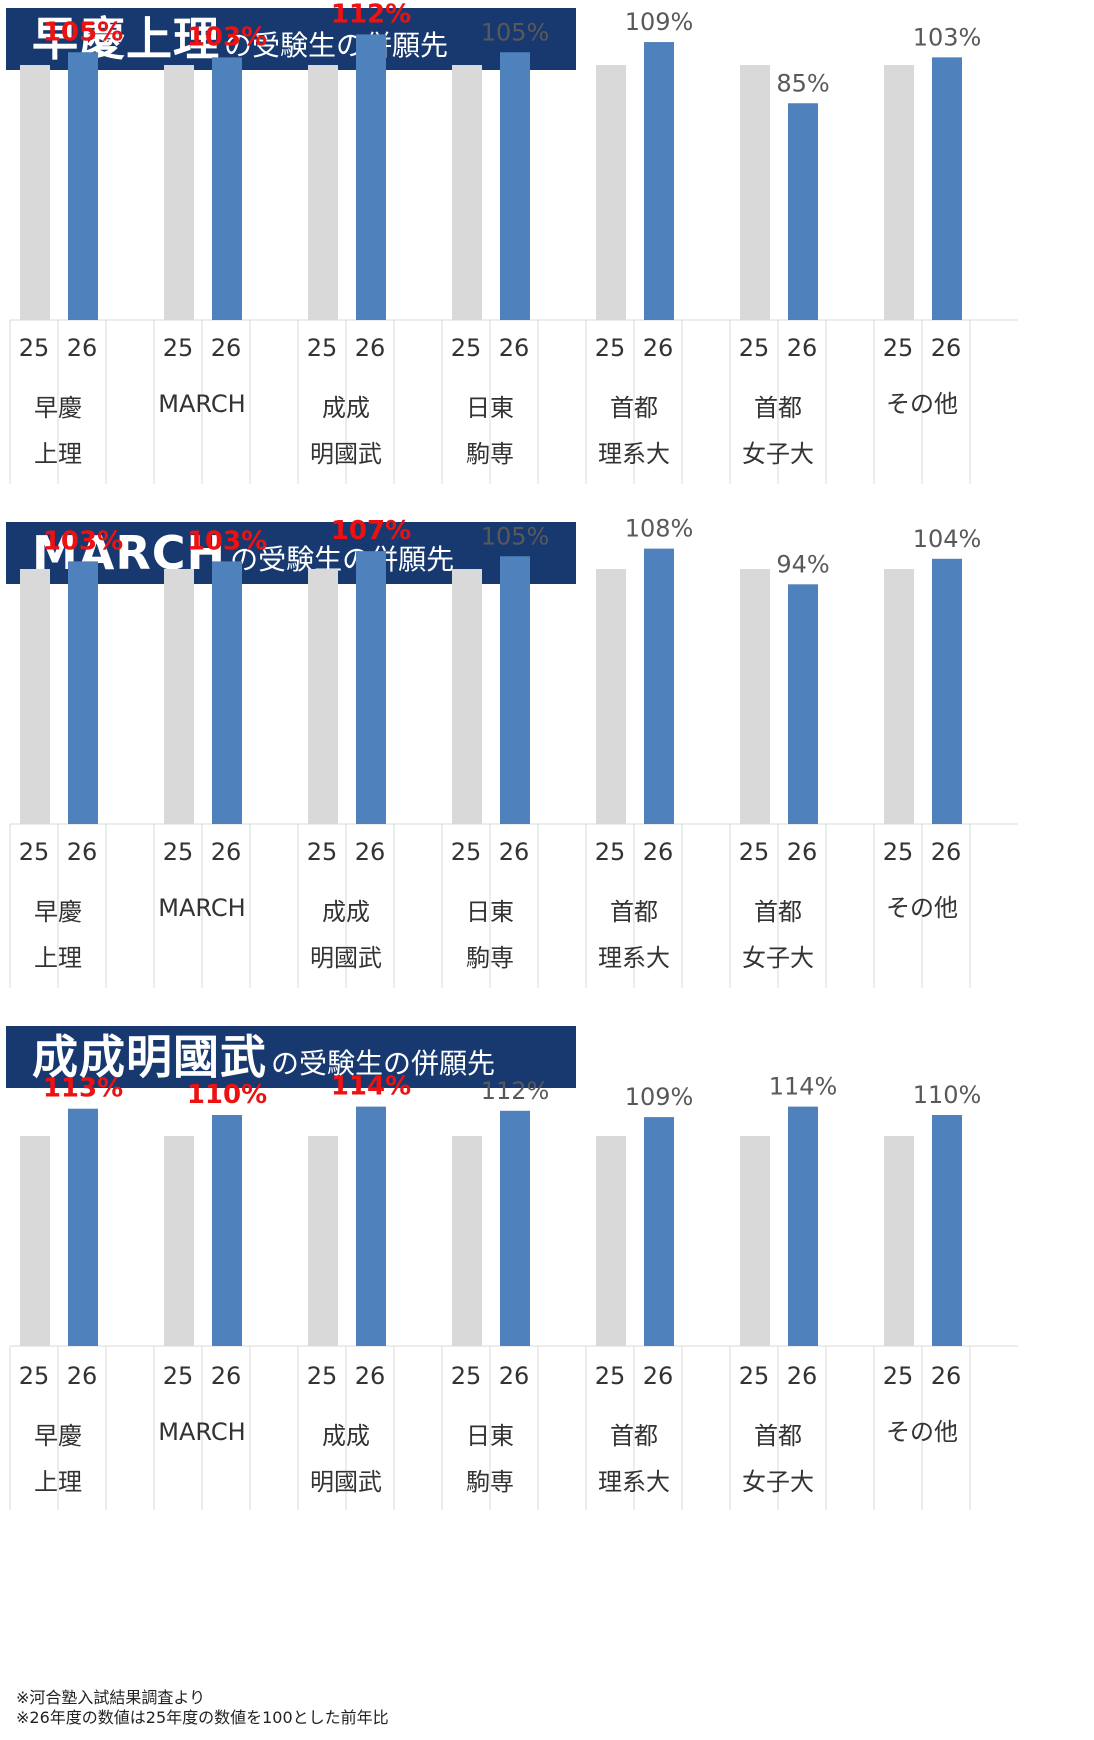 The width and height of the screenshot is (1094, 1740). I want to click on category-label: 駒専, so click(490, 1482).